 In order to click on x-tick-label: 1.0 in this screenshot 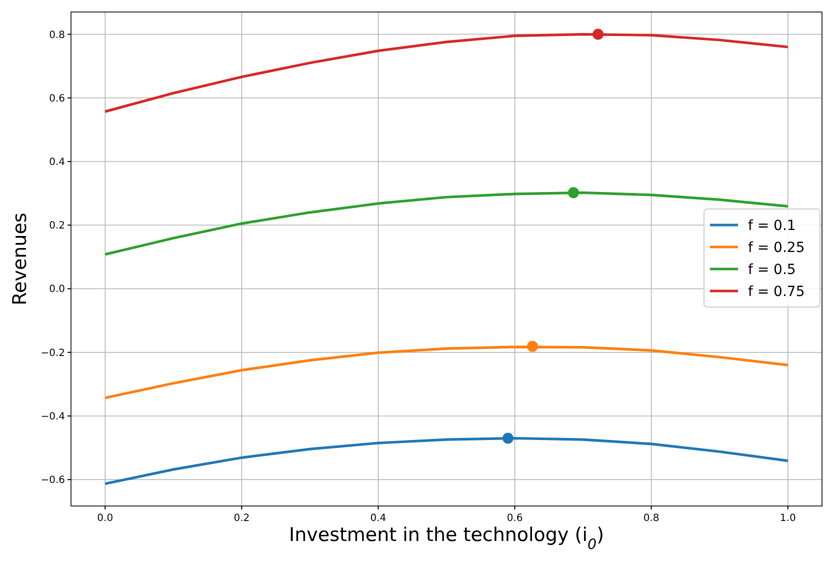, I will do `click(788, 518)`.